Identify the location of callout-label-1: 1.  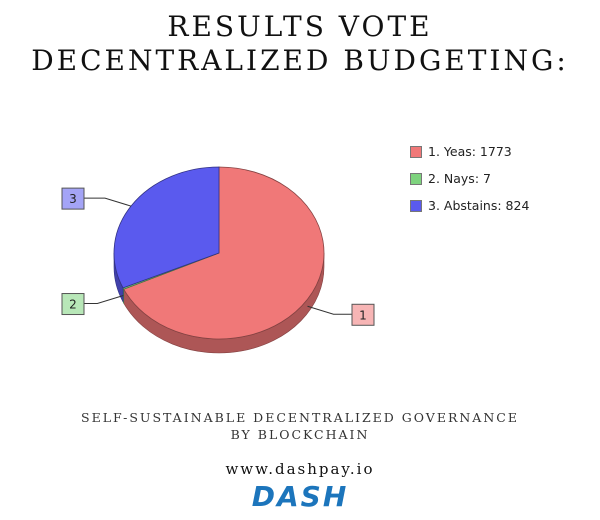
(363, 315).